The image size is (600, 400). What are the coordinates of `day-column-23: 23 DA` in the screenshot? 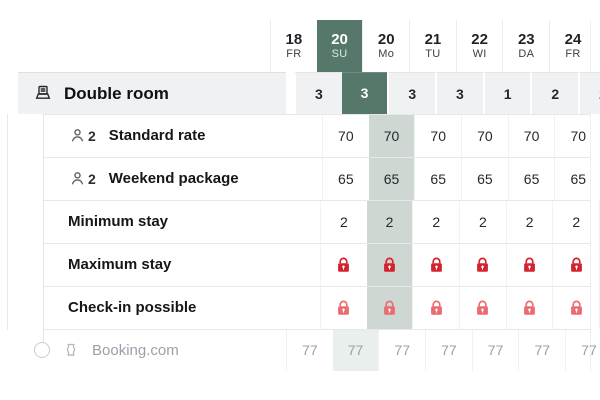 It's located at (525, 46).